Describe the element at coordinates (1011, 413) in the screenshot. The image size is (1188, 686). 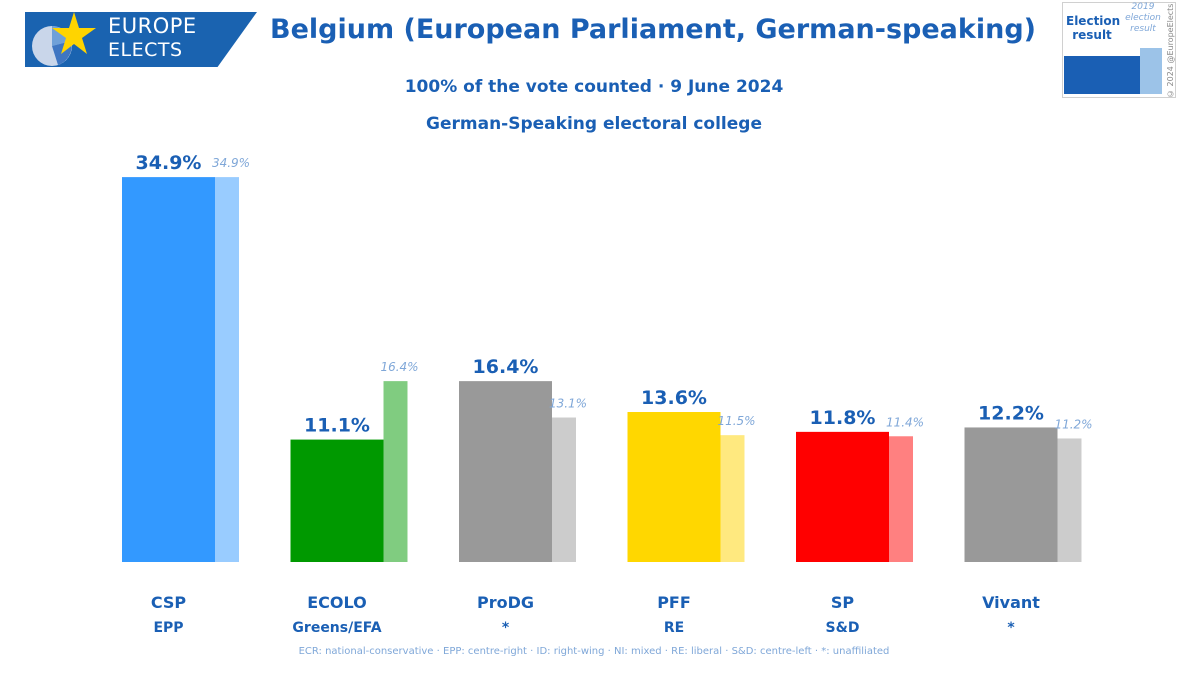
I see `value-label-current: 12.2%` at that location.